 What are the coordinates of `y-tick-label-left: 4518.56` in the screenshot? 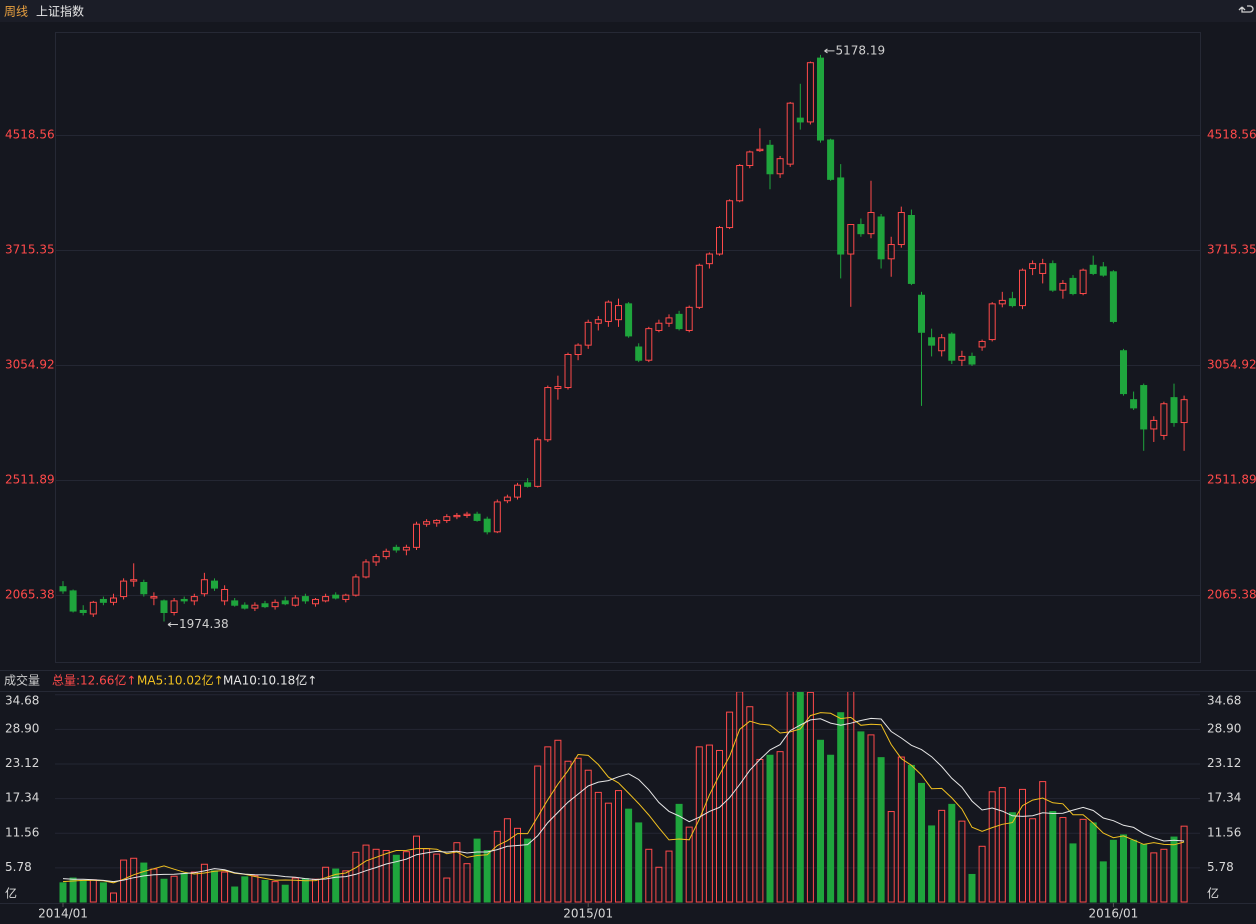 It's located at (30, 134).